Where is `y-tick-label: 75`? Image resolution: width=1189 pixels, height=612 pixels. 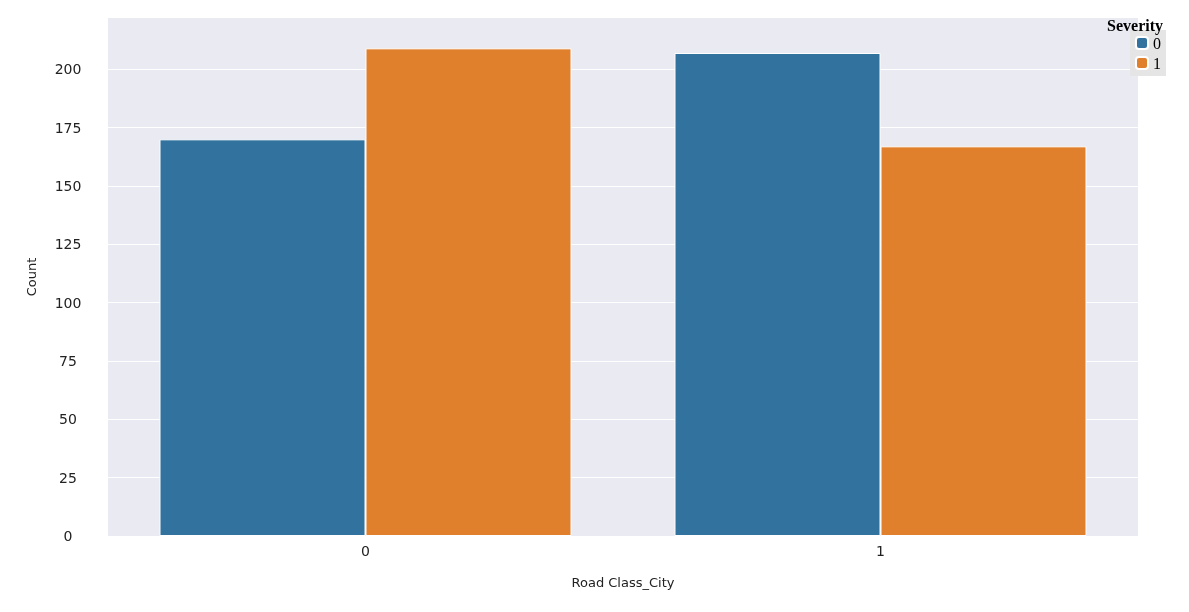
y-tick-label: 75 is located at coordinates (68, 361).